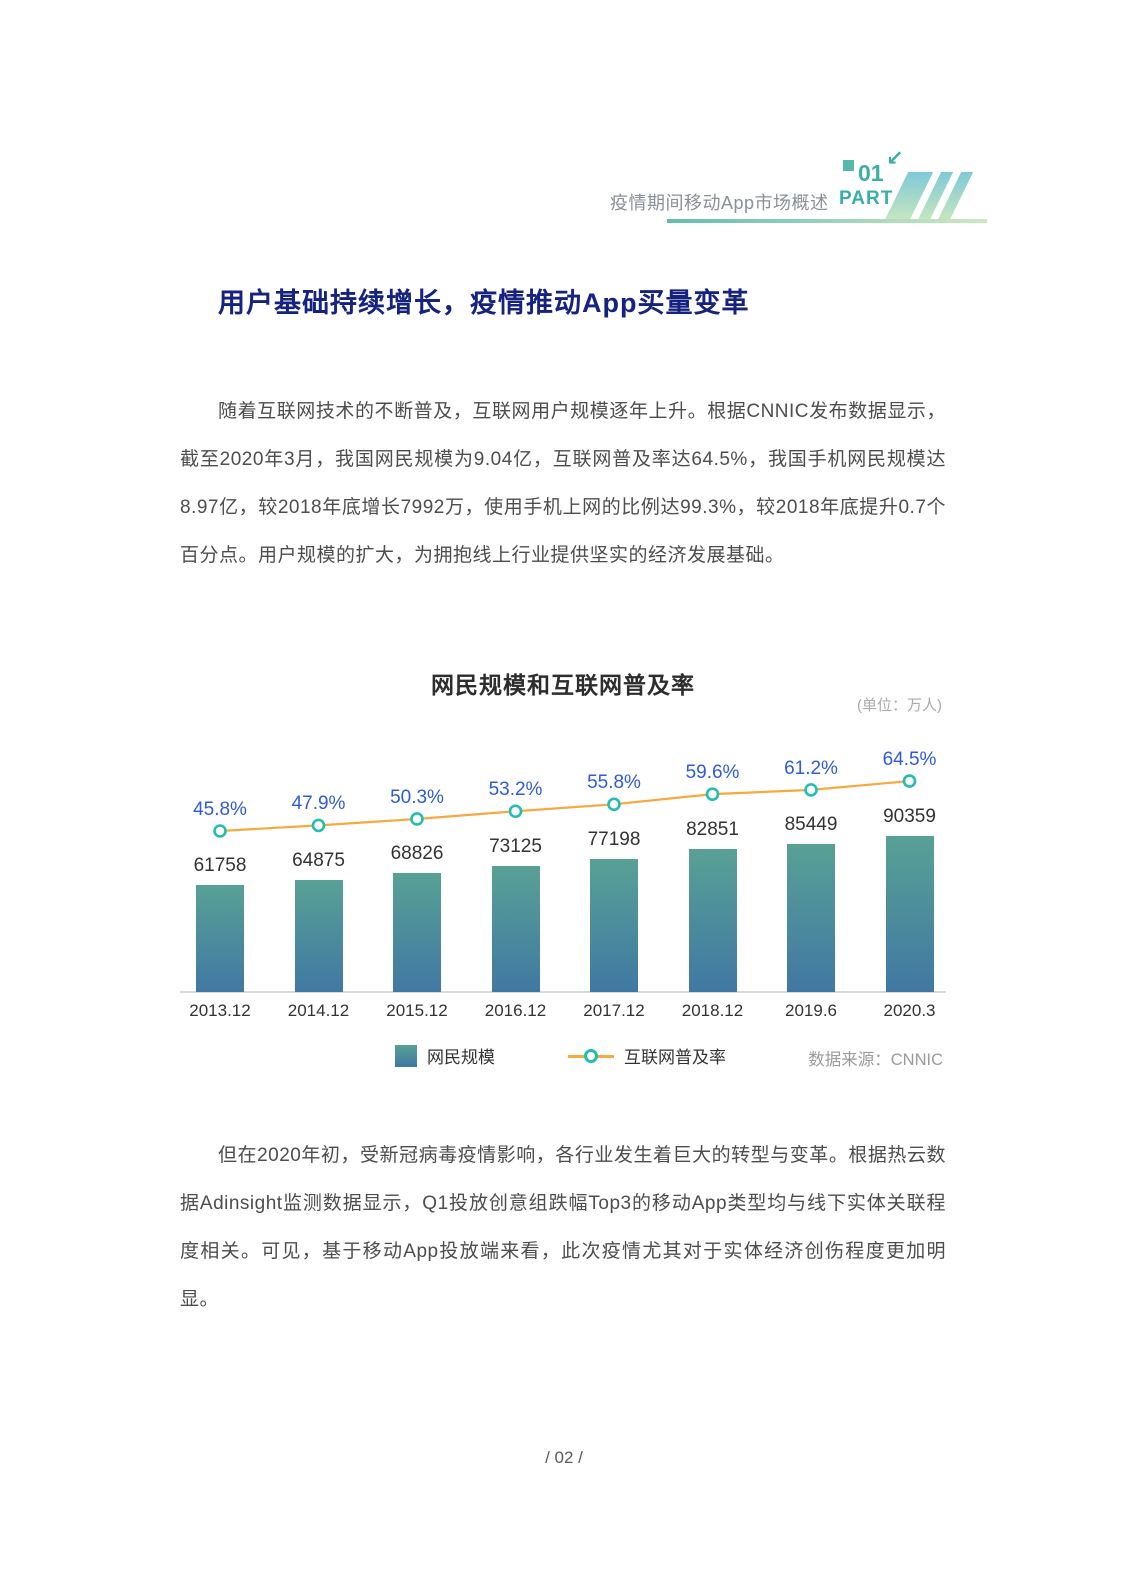  I want to click on diagonal-stripes-decoration, so click(928, 197).